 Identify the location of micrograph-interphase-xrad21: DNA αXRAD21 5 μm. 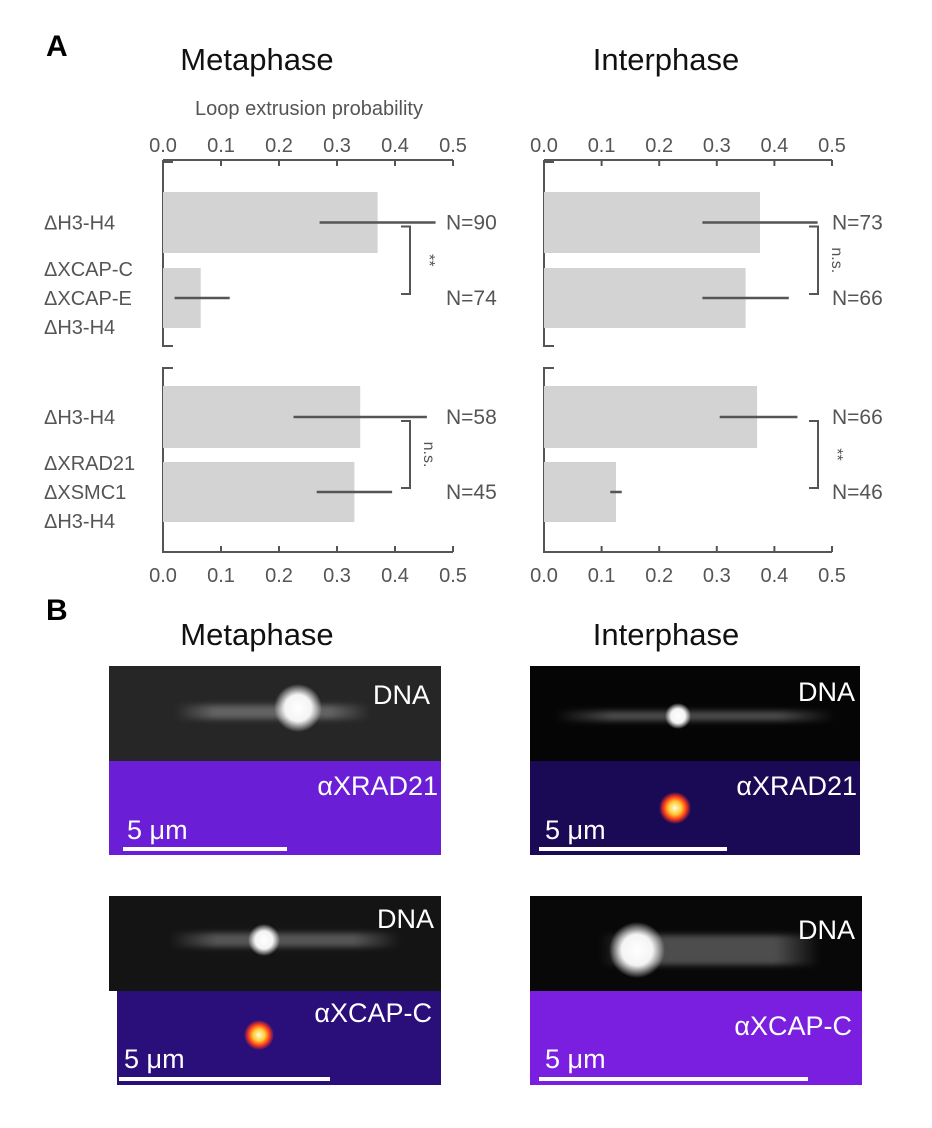
(695, 760).